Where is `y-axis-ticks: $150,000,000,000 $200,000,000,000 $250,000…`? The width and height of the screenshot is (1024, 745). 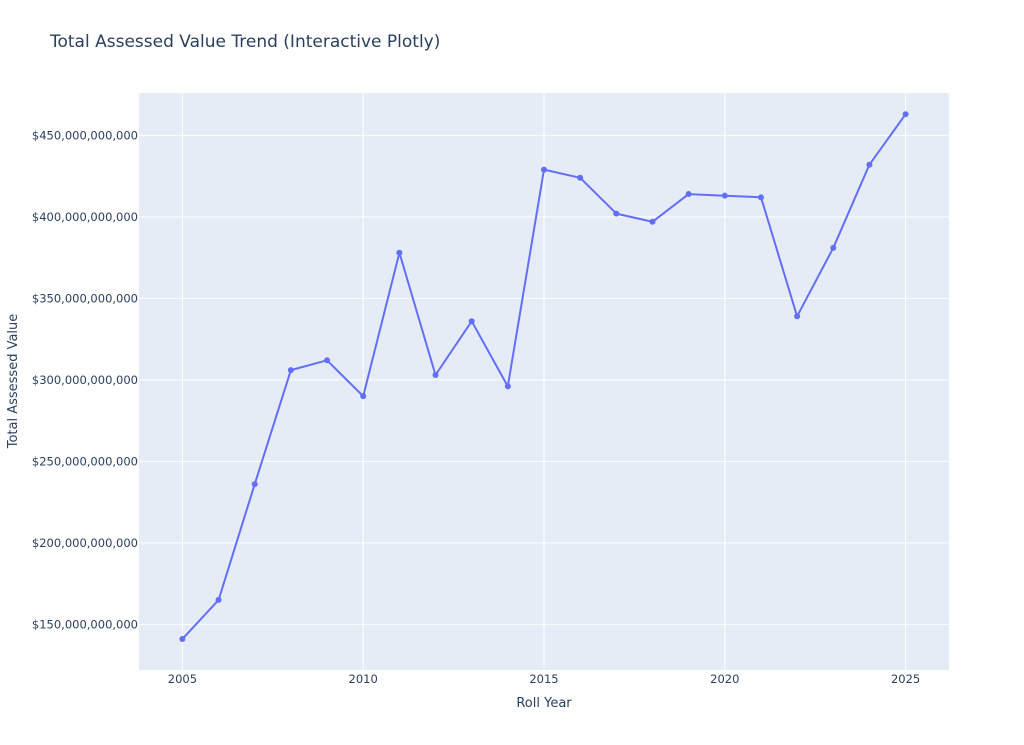
y-axis-ticks: $150,000,000,000 $200,000,000,000 $250,000… is located at coordinates (85, 379).